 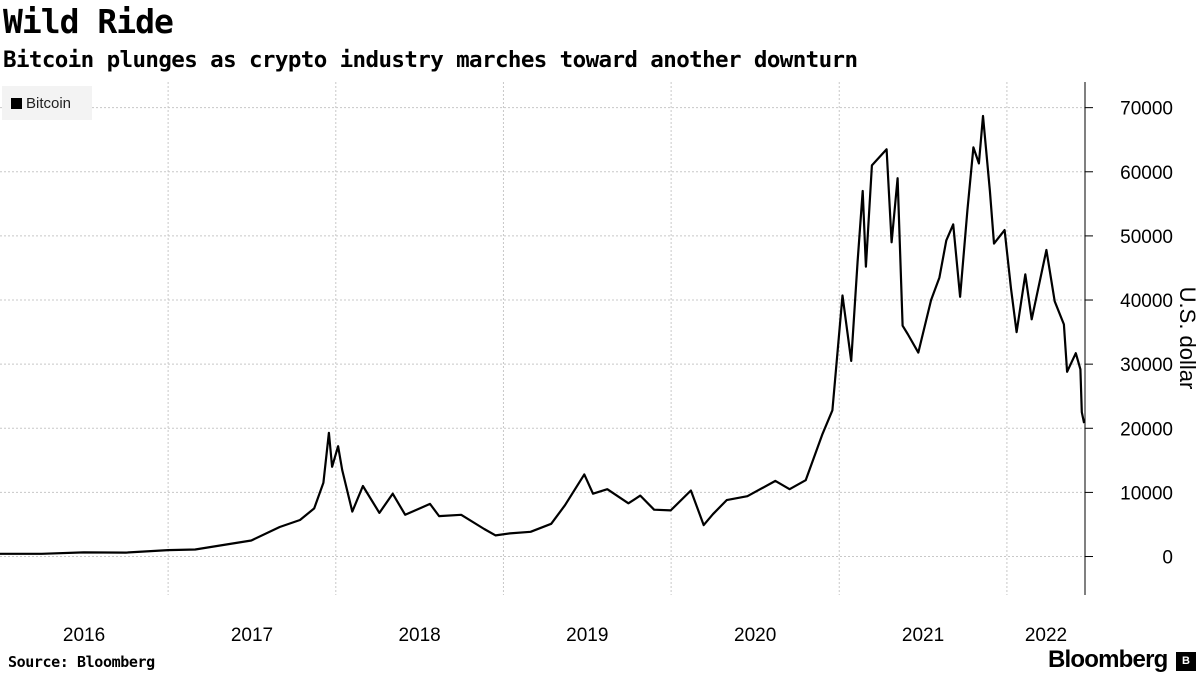 What do you see at coordinates (1146, 365) in the screenshot?
I see `y-tick-label: 30000` at bounding box center [1146, 365].